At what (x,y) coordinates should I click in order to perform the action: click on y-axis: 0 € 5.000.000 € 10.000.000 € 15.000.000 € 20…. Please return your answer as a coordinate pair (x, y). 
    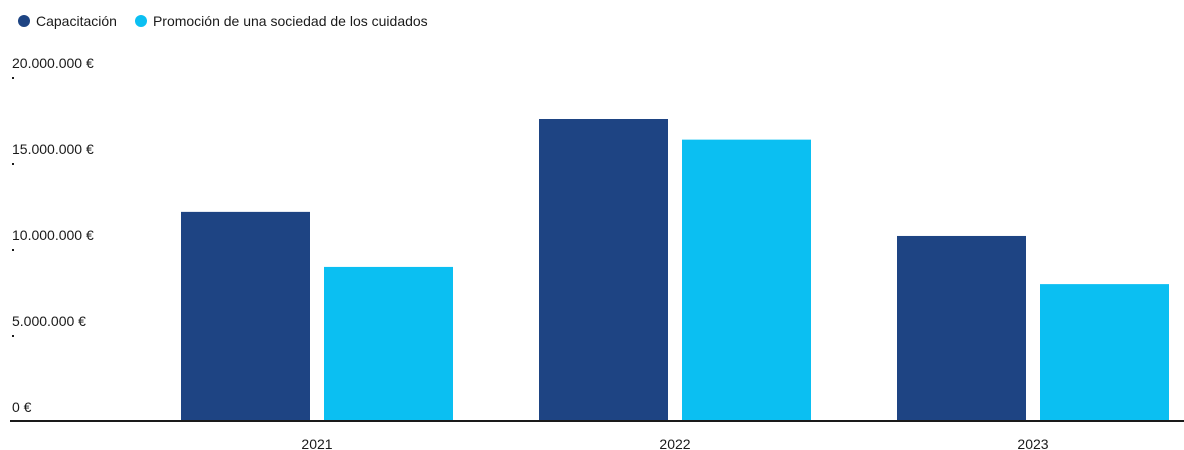
    Looking at the image, I should click on (53, 235).